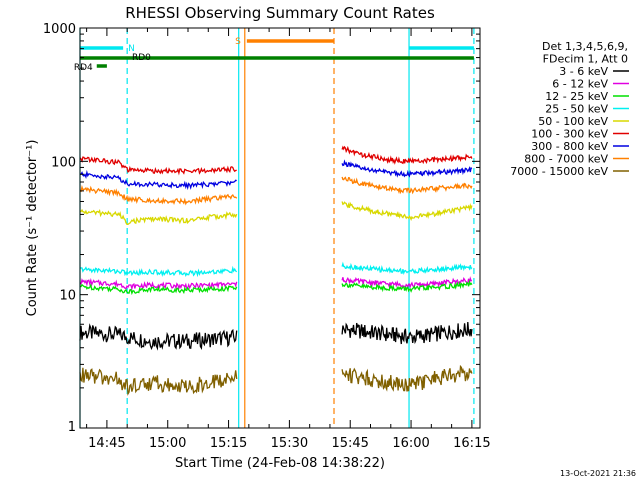 The image size is (640, 480). Describe the element at coordinates (349, 443) in the screenshot. I see `x-tick-label: 15:45` at that location.